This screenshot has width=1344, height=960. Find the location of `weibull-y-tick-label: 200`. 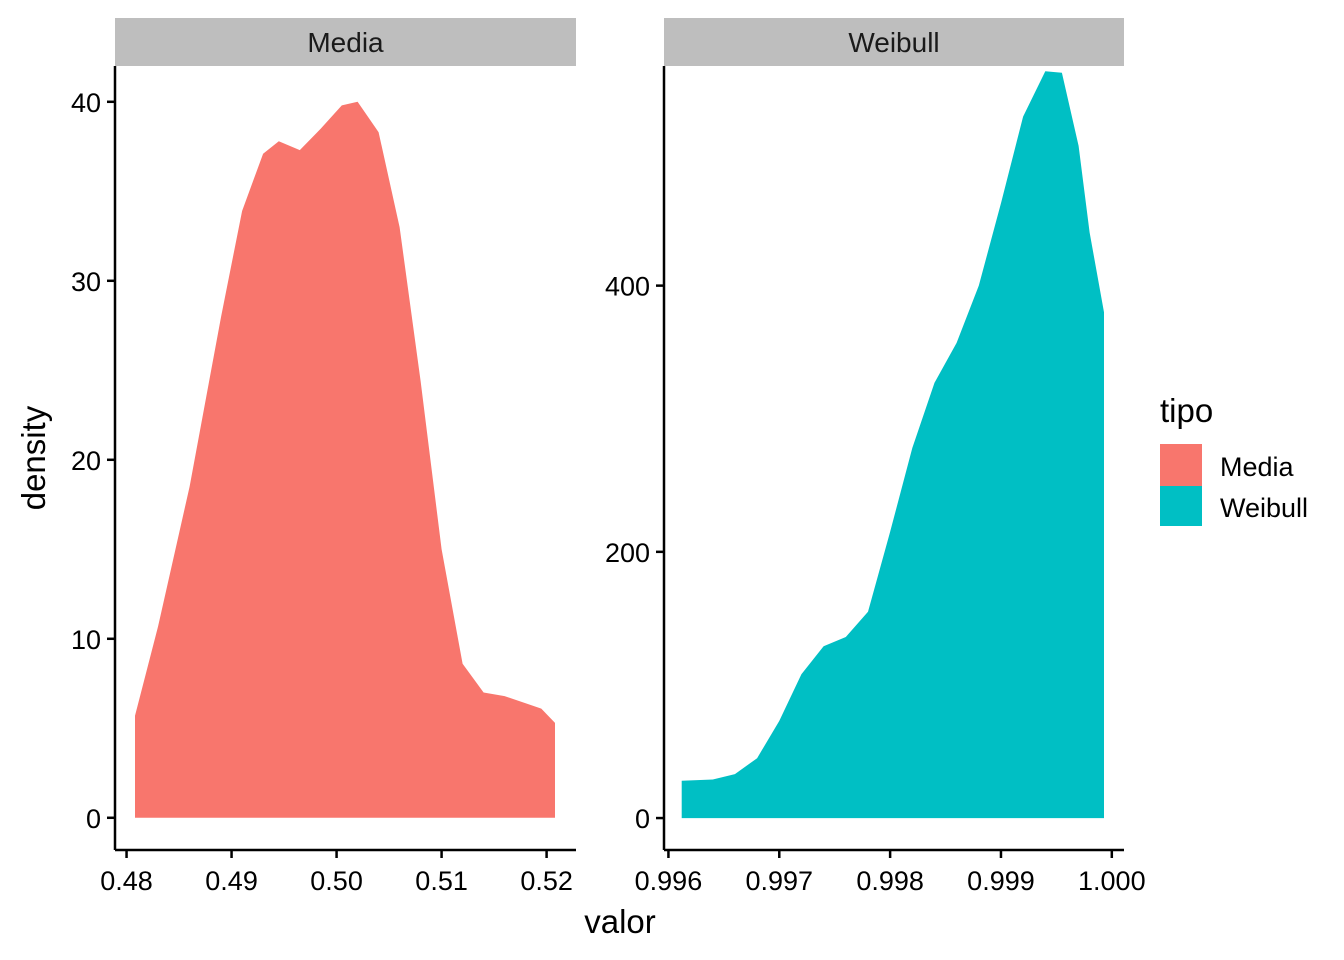

weibull-y-tick-label: 200 is located at coordinates (627, 553).